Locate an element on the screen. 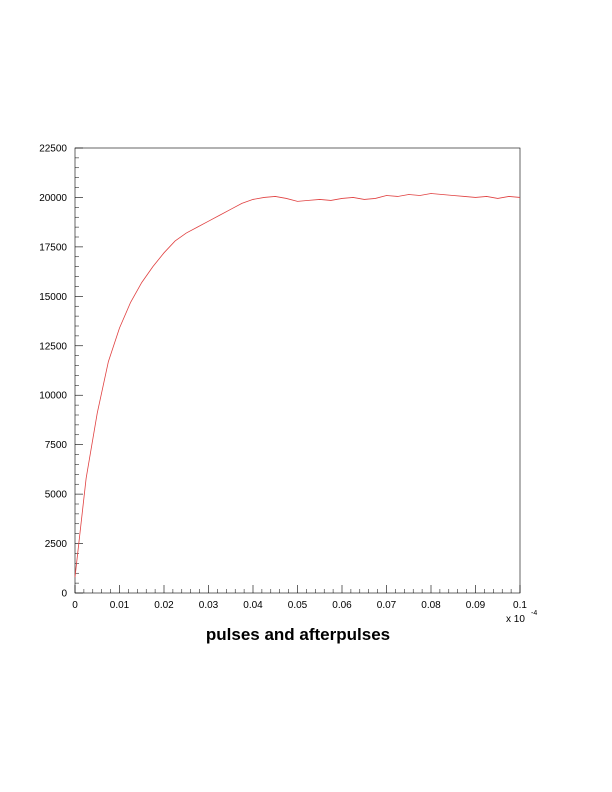 The image size is (612, 792). x-exponent-power: -4 is located at coordinates (534, 613).